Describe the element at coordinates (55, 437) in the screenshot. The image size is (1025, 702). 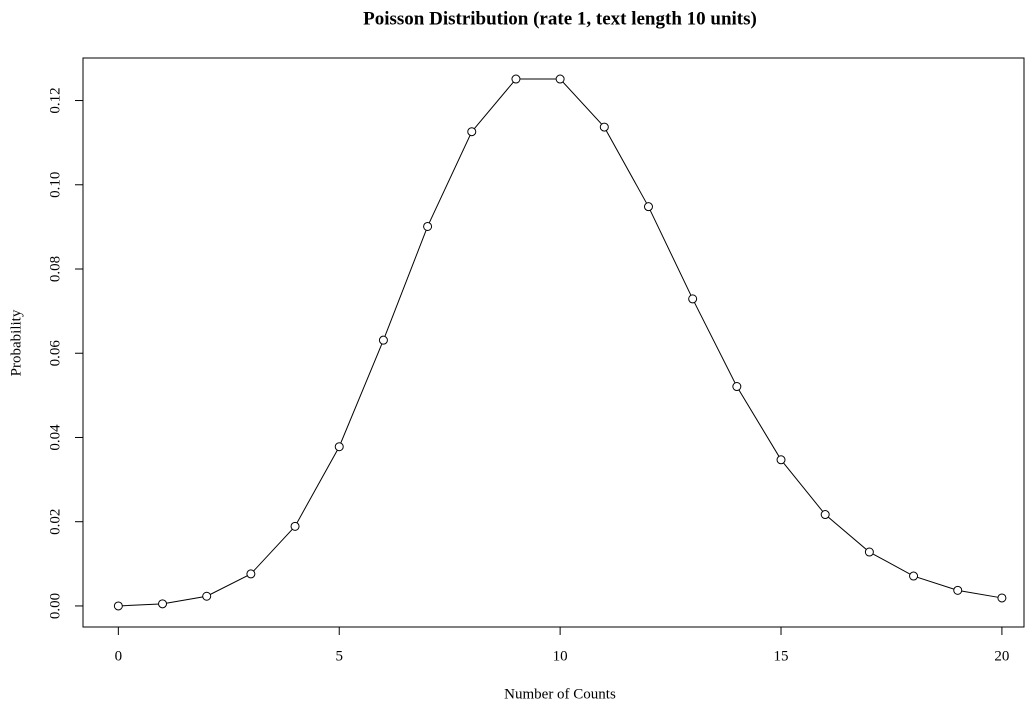
I see `y-tick-label: 0.04` at that location.